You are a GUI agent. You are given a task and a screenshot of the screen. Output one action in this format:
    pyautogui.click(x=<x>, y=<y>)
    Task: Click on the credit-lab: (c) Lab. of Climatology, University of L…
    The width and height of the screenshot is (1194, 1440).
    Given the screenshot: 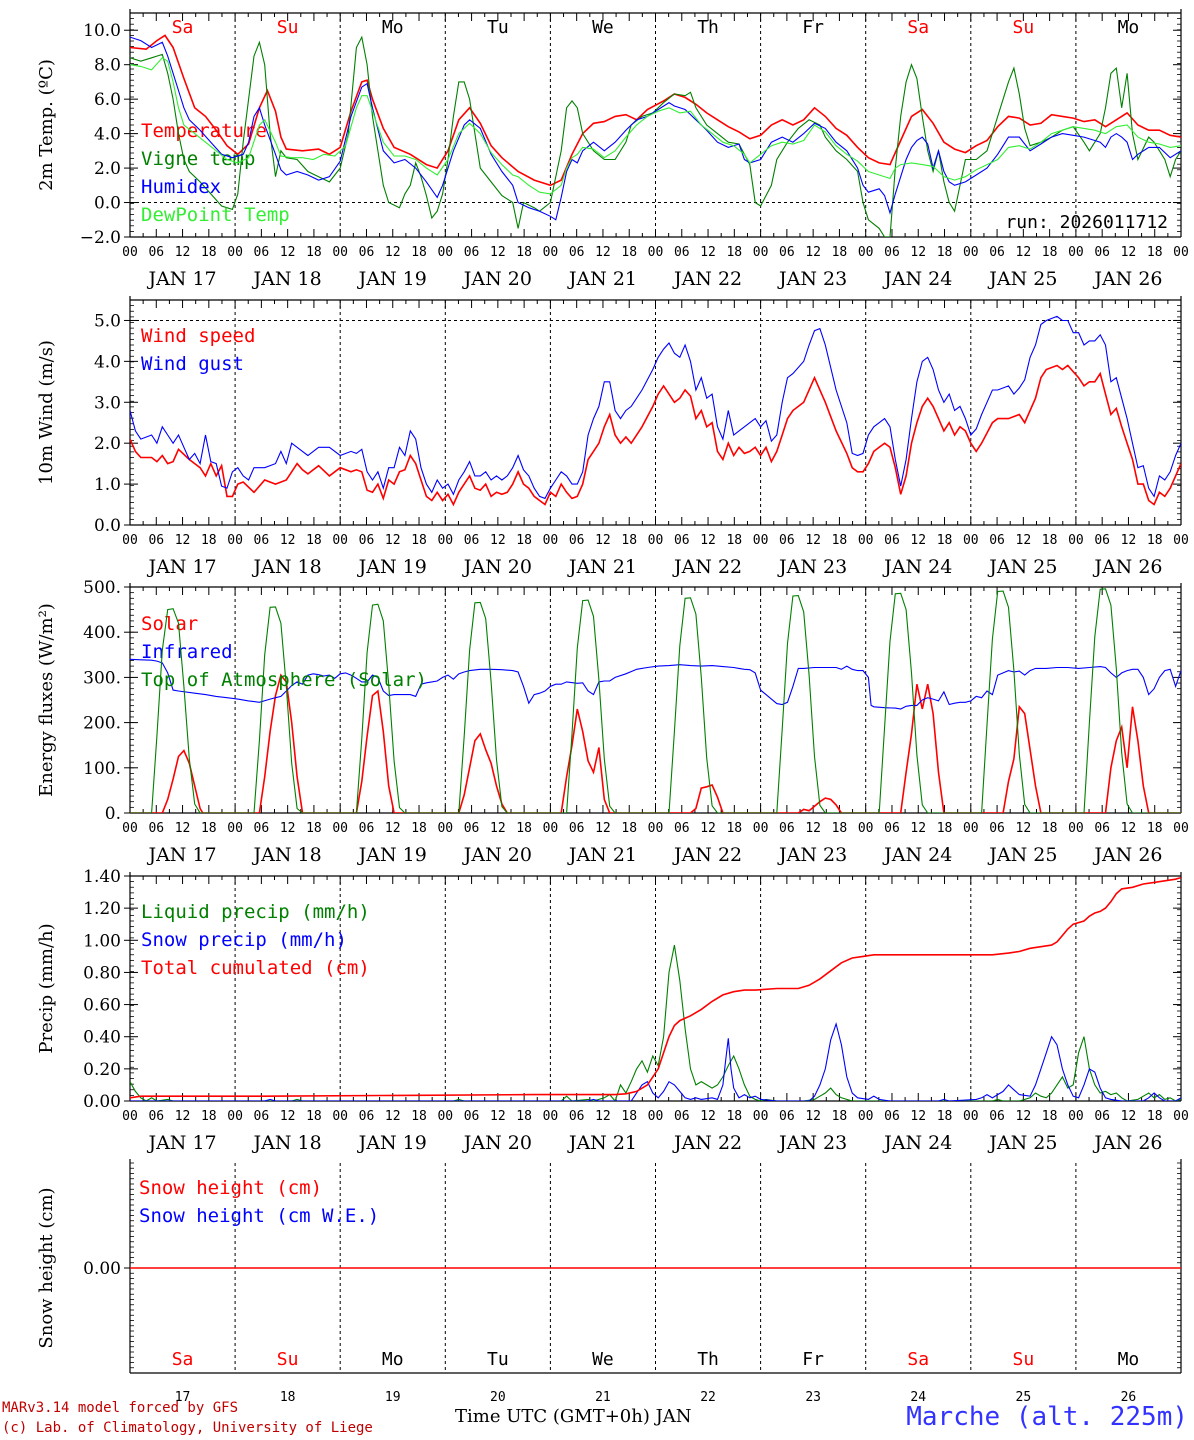 What is the action you would take?
    pyautogui.click(x=187, y=1428)
    